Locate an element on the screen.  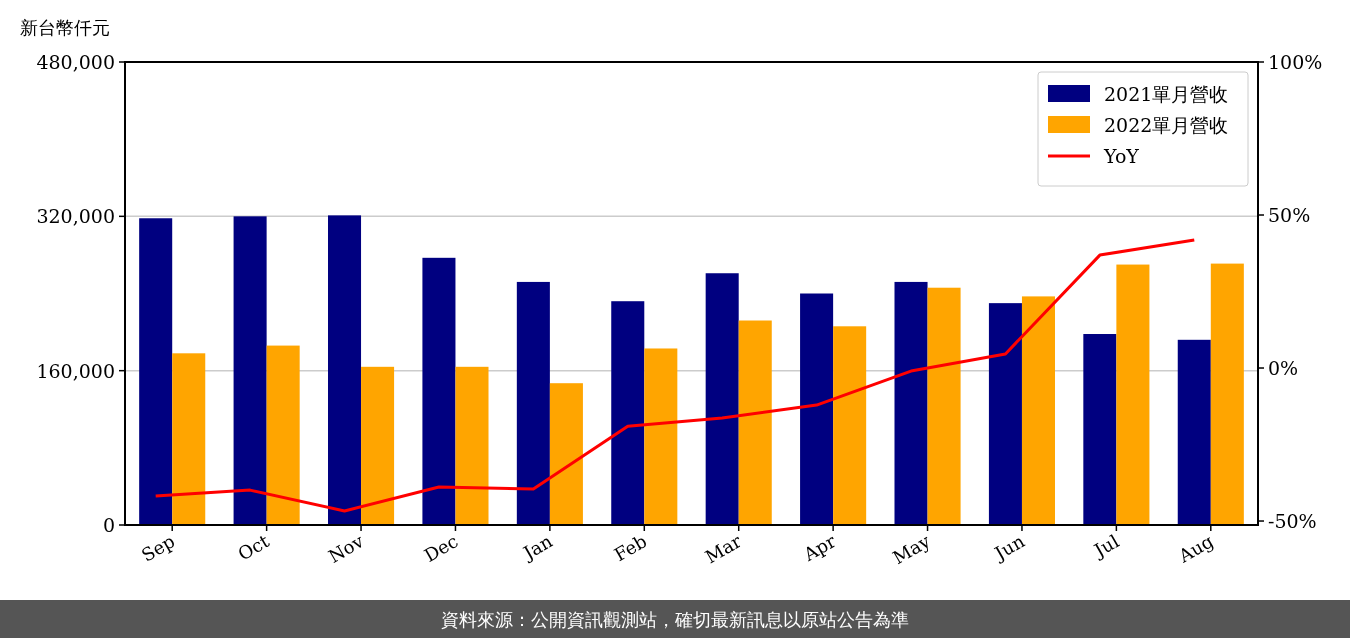
y-tick-label: 320,000 is located at coordinates (75, 216).